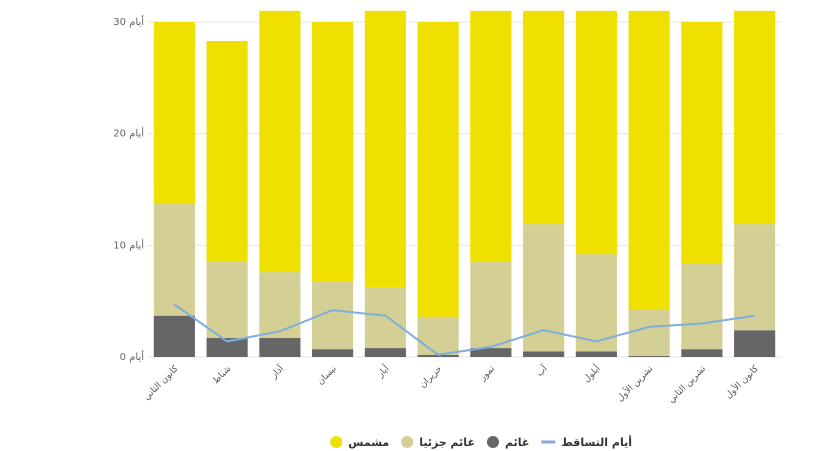 This screenshot has width=827, height=451. What do you see at coordinates (276, 371) in the screenshot?
I see `x-tick-label: آذار` at bounding box center [276, 371].